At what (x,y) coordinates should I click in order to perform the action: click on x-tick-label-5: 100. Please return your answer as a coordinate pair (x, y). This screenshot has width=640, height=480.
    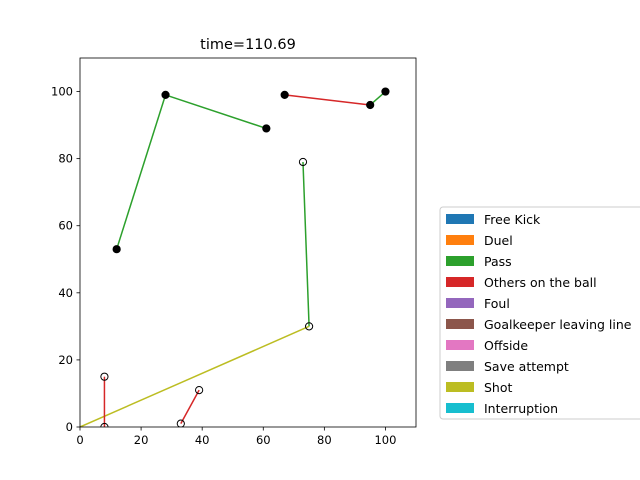
    Looking at the image, I should click on (385, 440).